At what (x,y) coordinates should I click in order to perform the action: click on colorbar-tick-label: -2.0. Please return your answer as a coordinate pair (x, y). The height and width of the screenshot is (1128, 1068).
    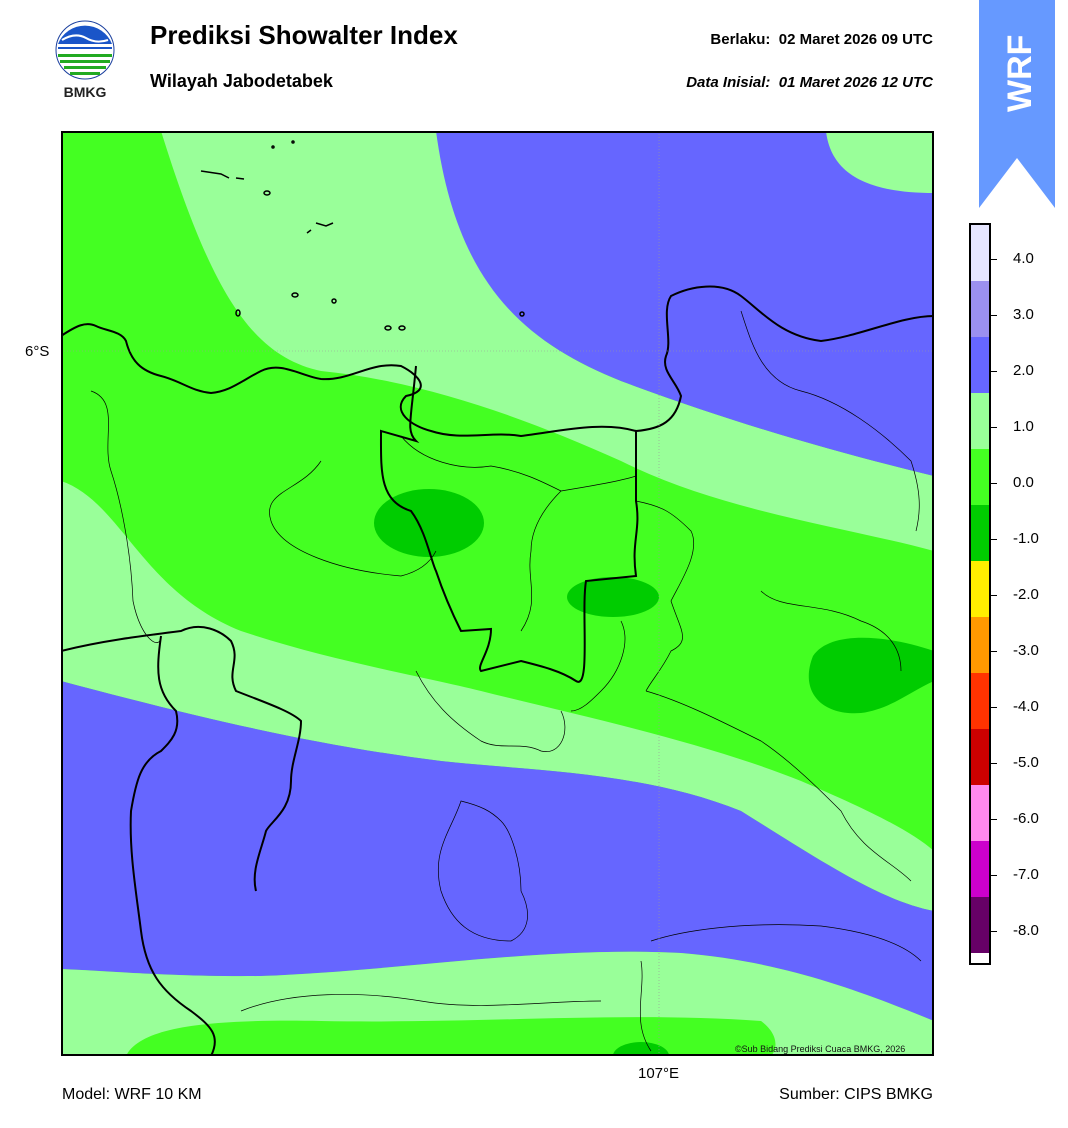
    Looking at the image, I should click on (1026, 594).